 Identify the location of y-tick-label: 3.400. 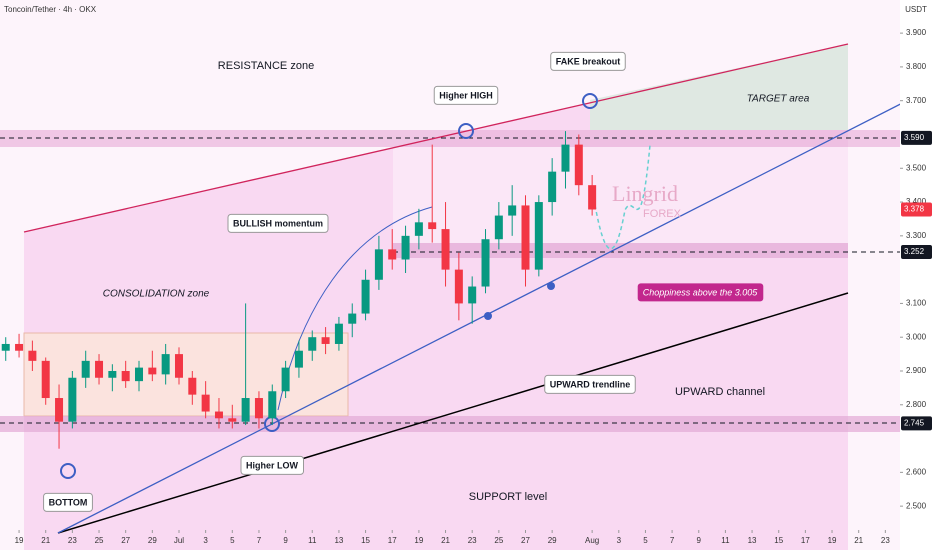
(916, 201).